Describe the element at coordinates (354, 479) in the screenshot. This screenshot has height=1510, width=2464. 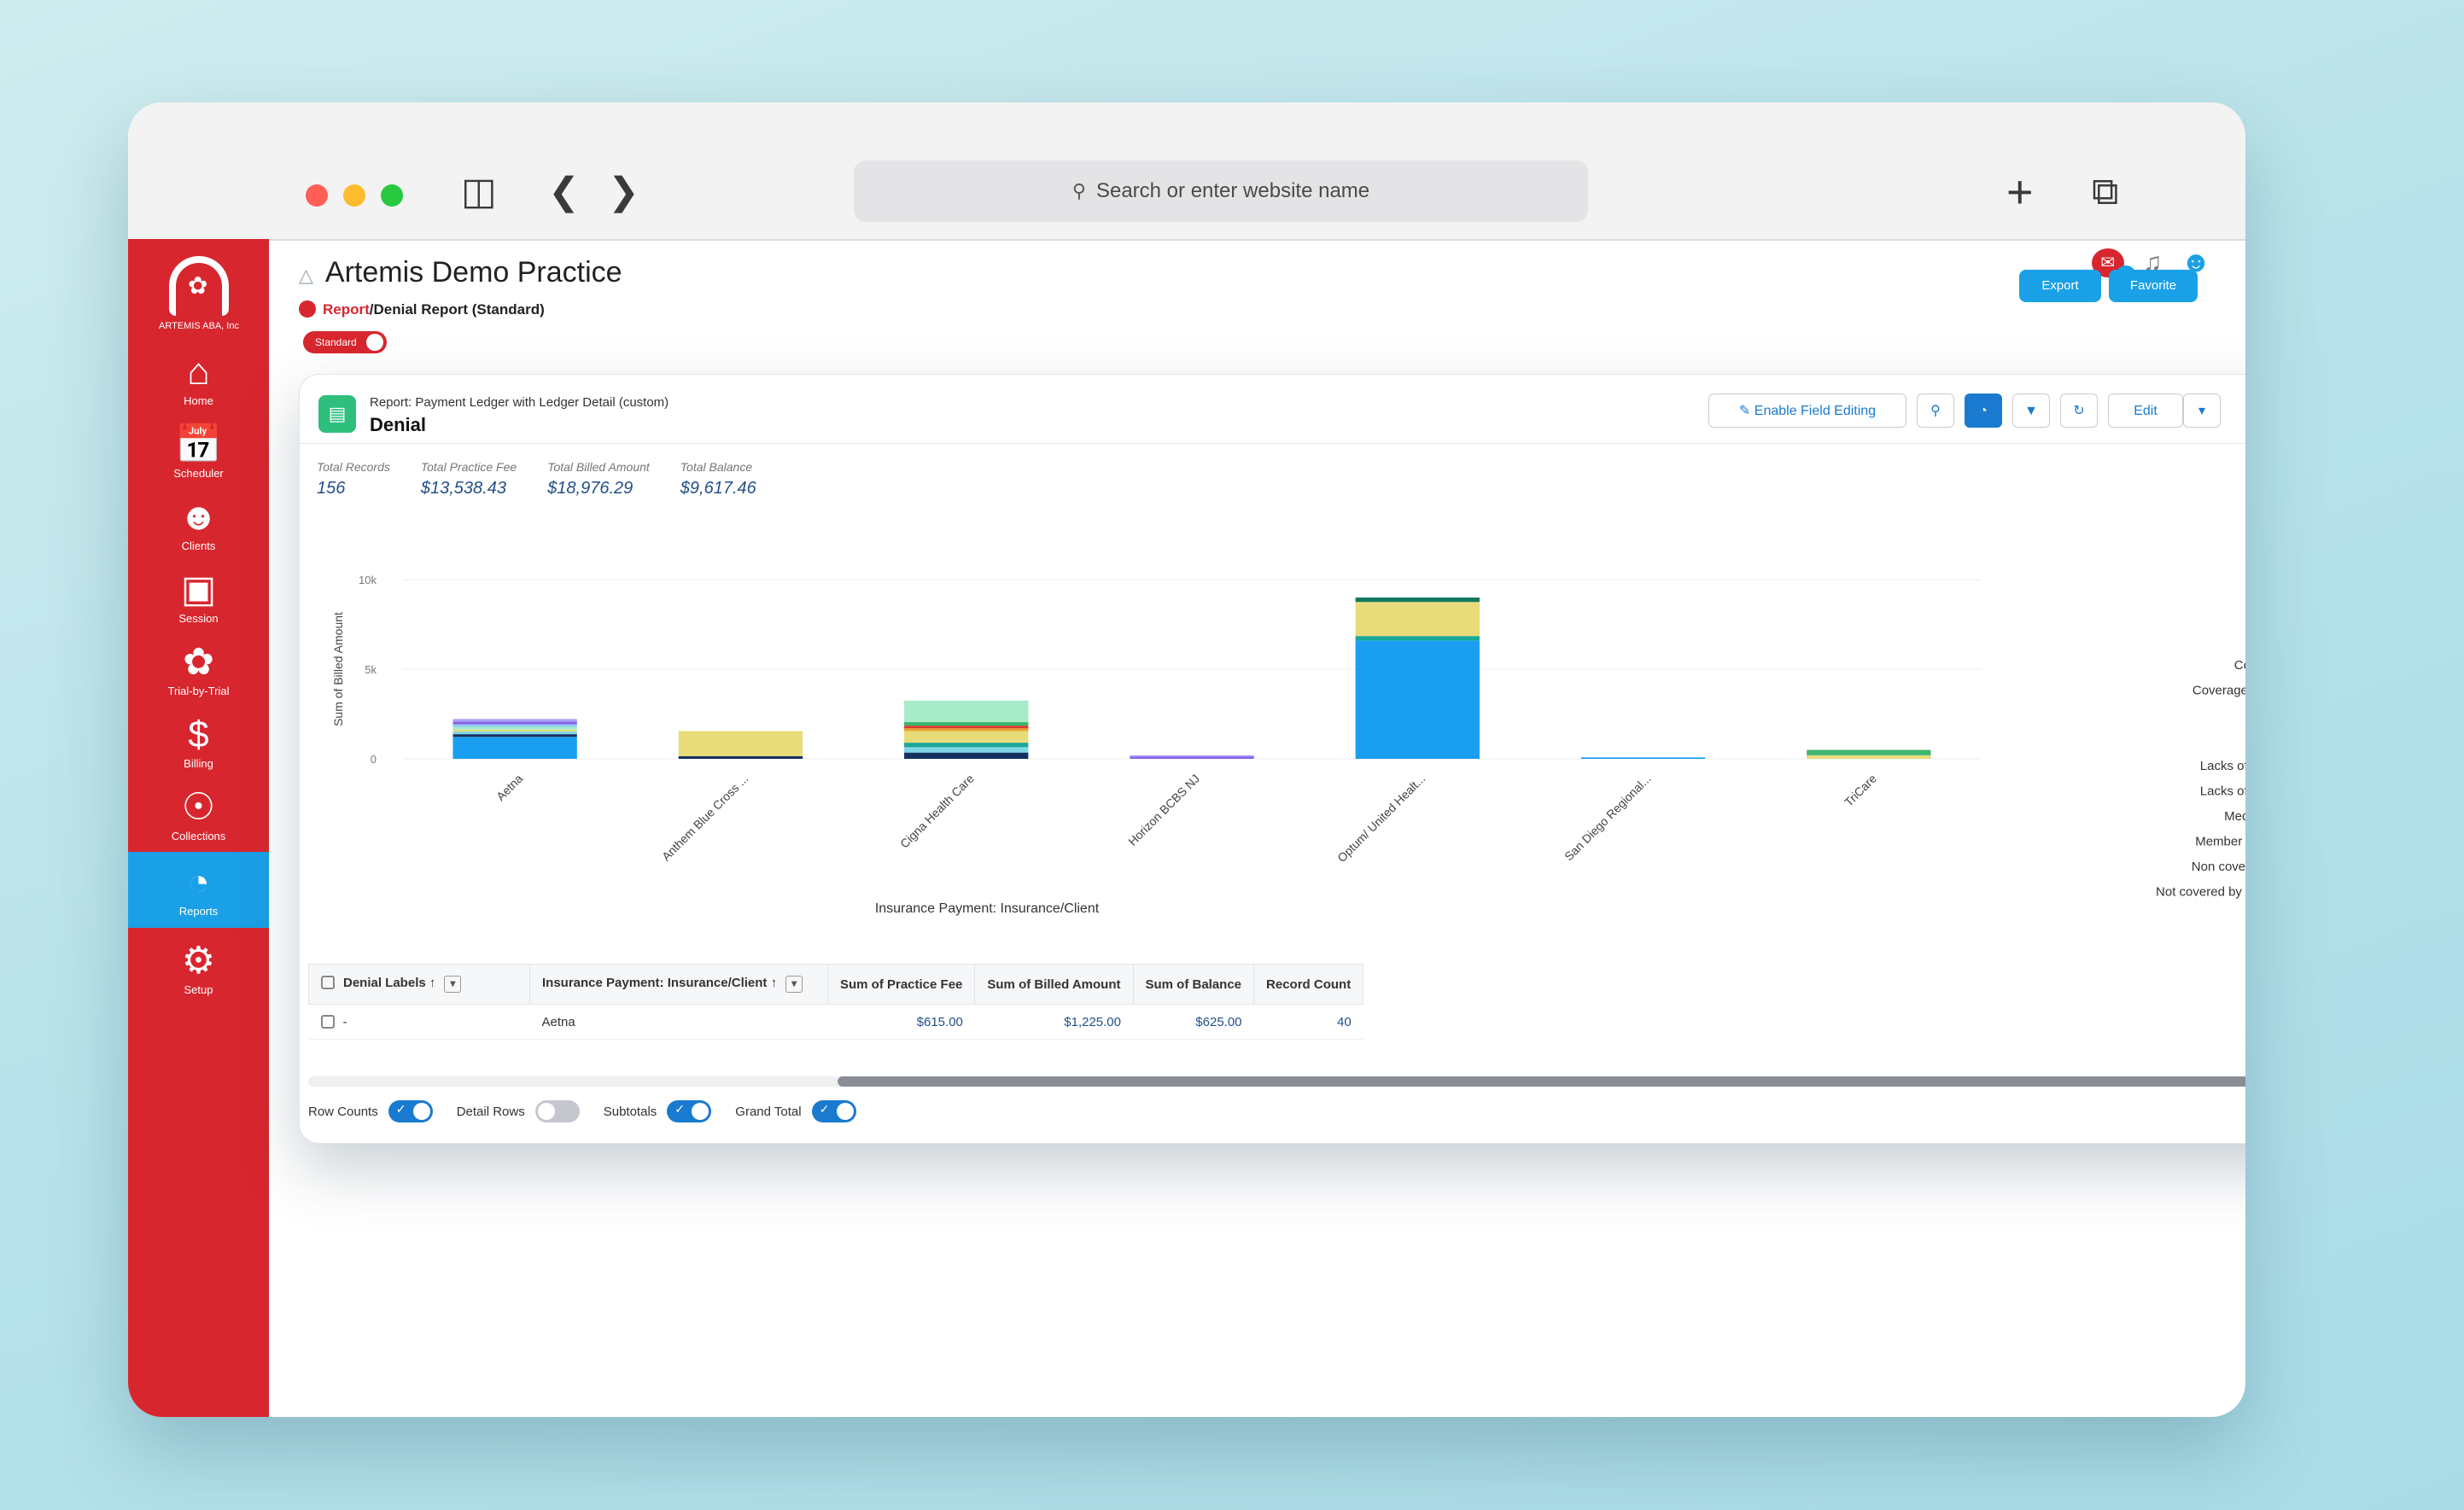
I see `summary-total-records: Total Records 156` at that location.